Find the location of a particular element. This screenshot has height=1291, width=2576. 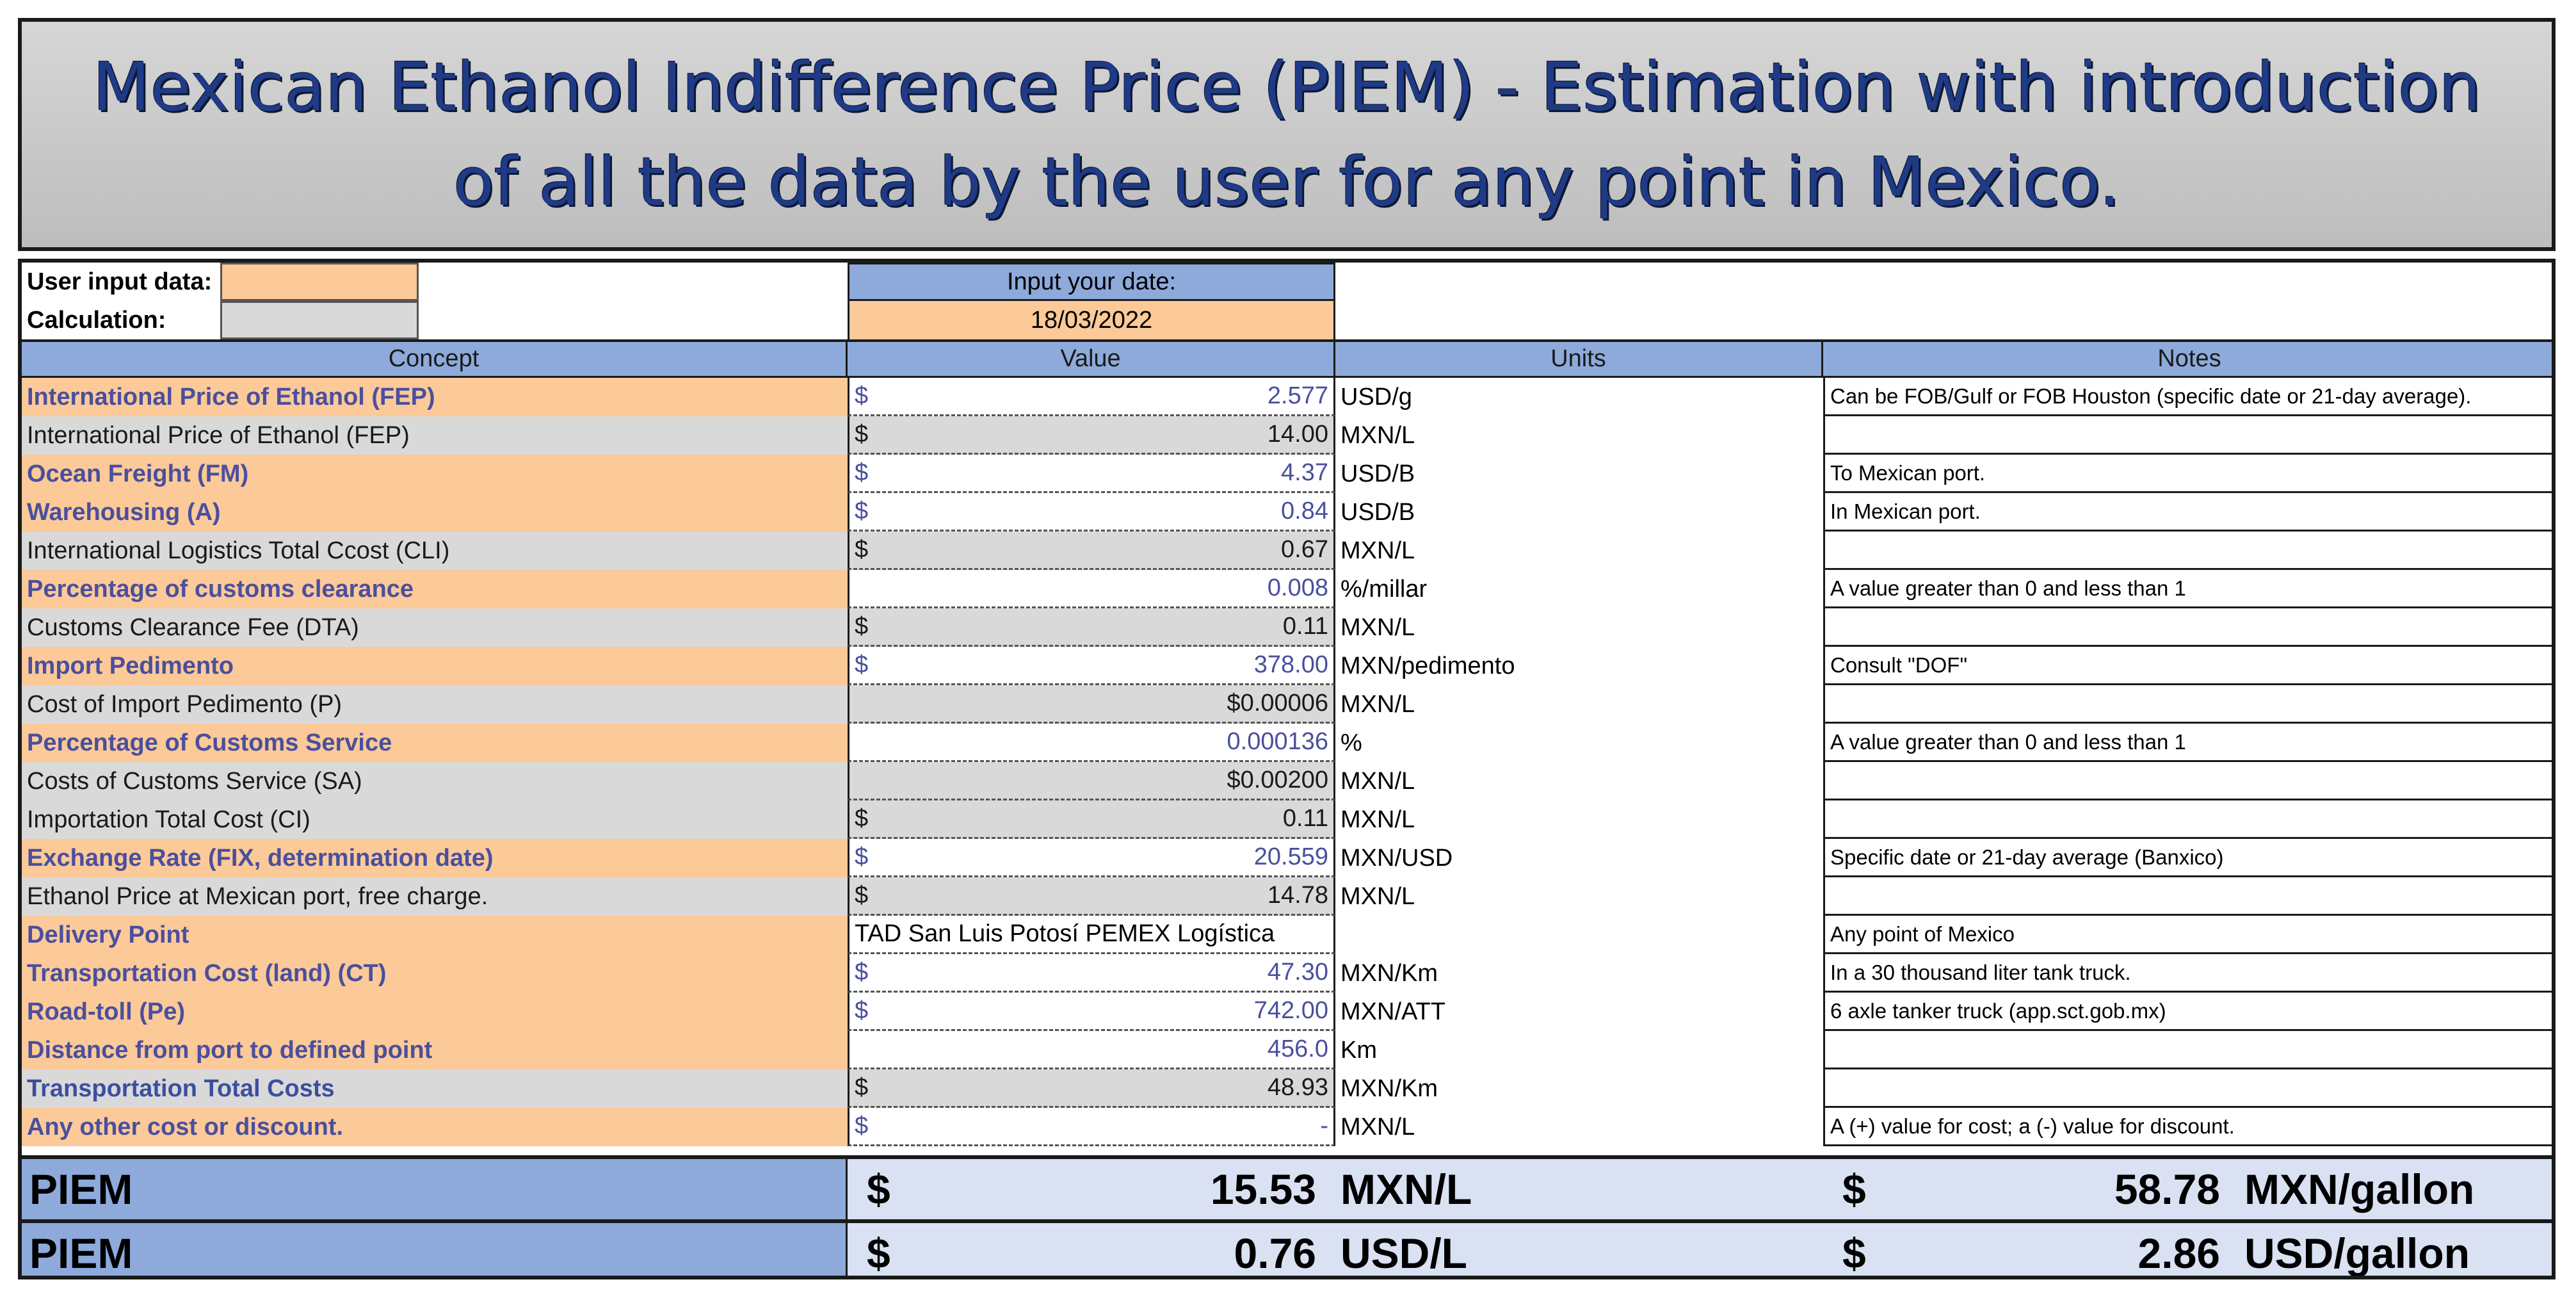

notes-cell: Any point of Mexico is located at coordinates (2187, 935).